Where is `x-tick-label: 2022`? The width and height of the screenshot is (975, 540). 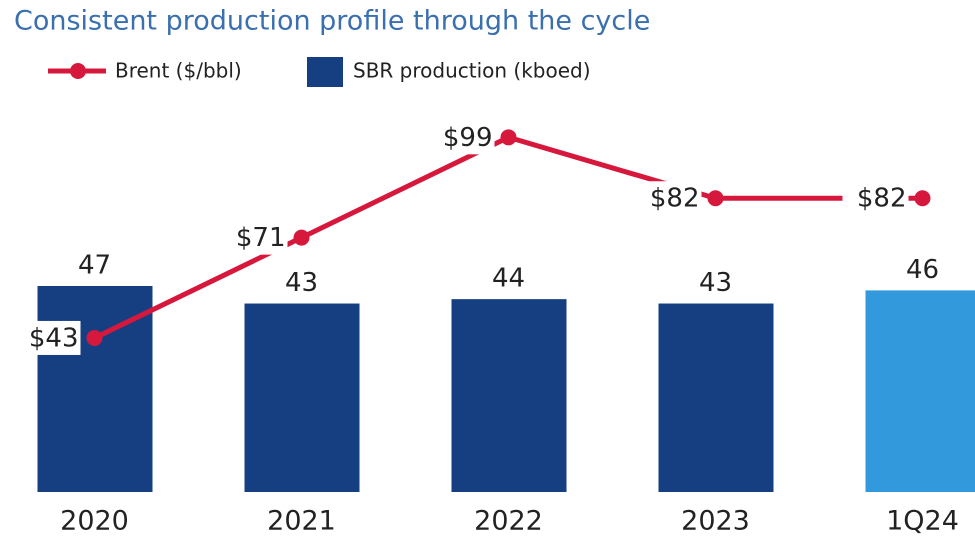
x-tick-label: 2022 is located at coordinates (508, 521).